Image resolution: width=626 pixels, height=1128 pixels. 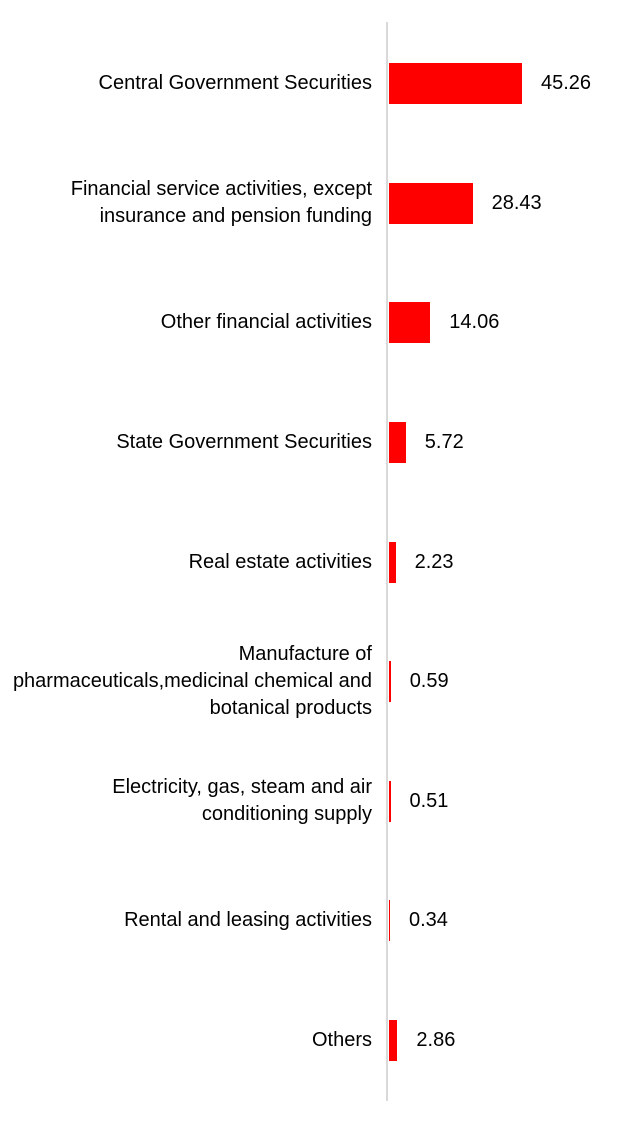 I want to click on bar-area: 0.34, so click(x=507, y=921).